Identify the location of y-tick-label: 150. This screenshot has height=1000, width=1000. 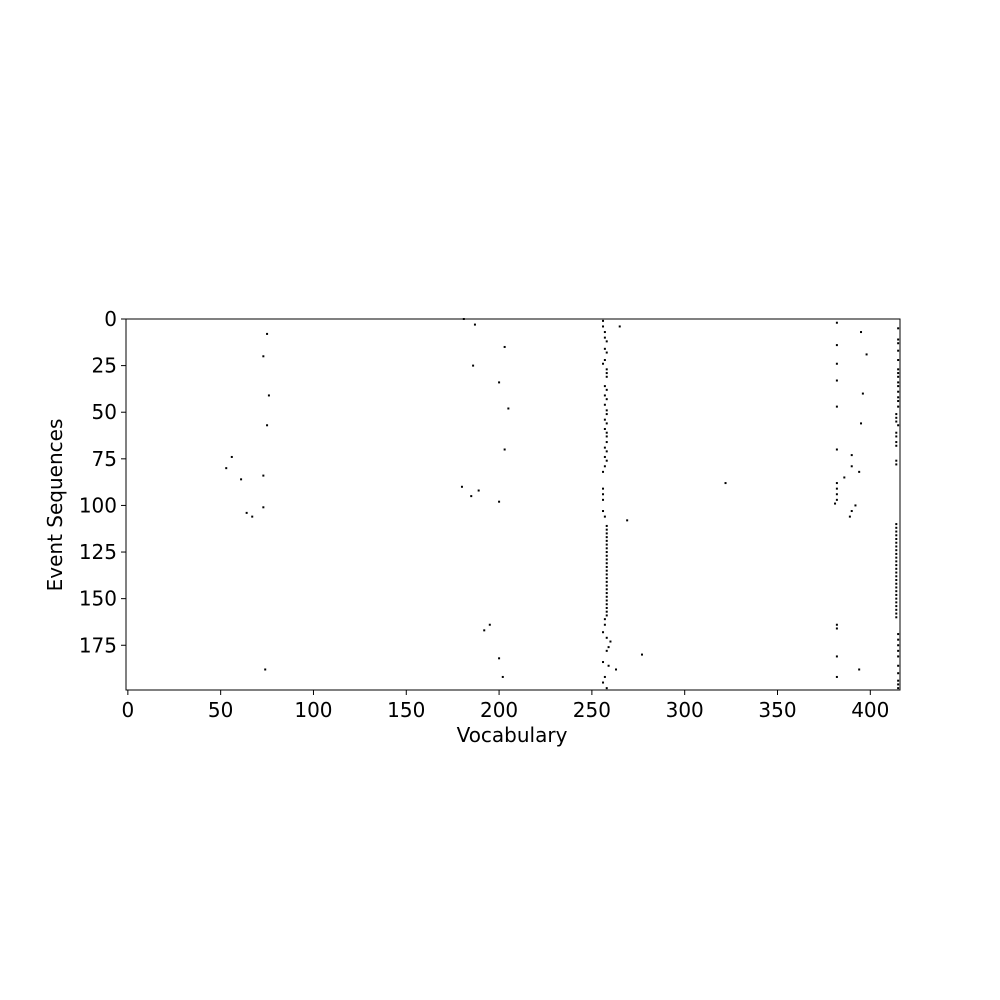
(98, 599).